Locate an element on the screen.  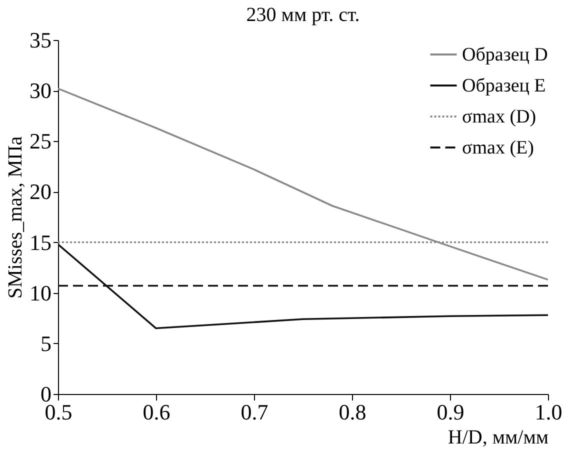
legend-label: σmax (D) is located at coordinates (499, 117).